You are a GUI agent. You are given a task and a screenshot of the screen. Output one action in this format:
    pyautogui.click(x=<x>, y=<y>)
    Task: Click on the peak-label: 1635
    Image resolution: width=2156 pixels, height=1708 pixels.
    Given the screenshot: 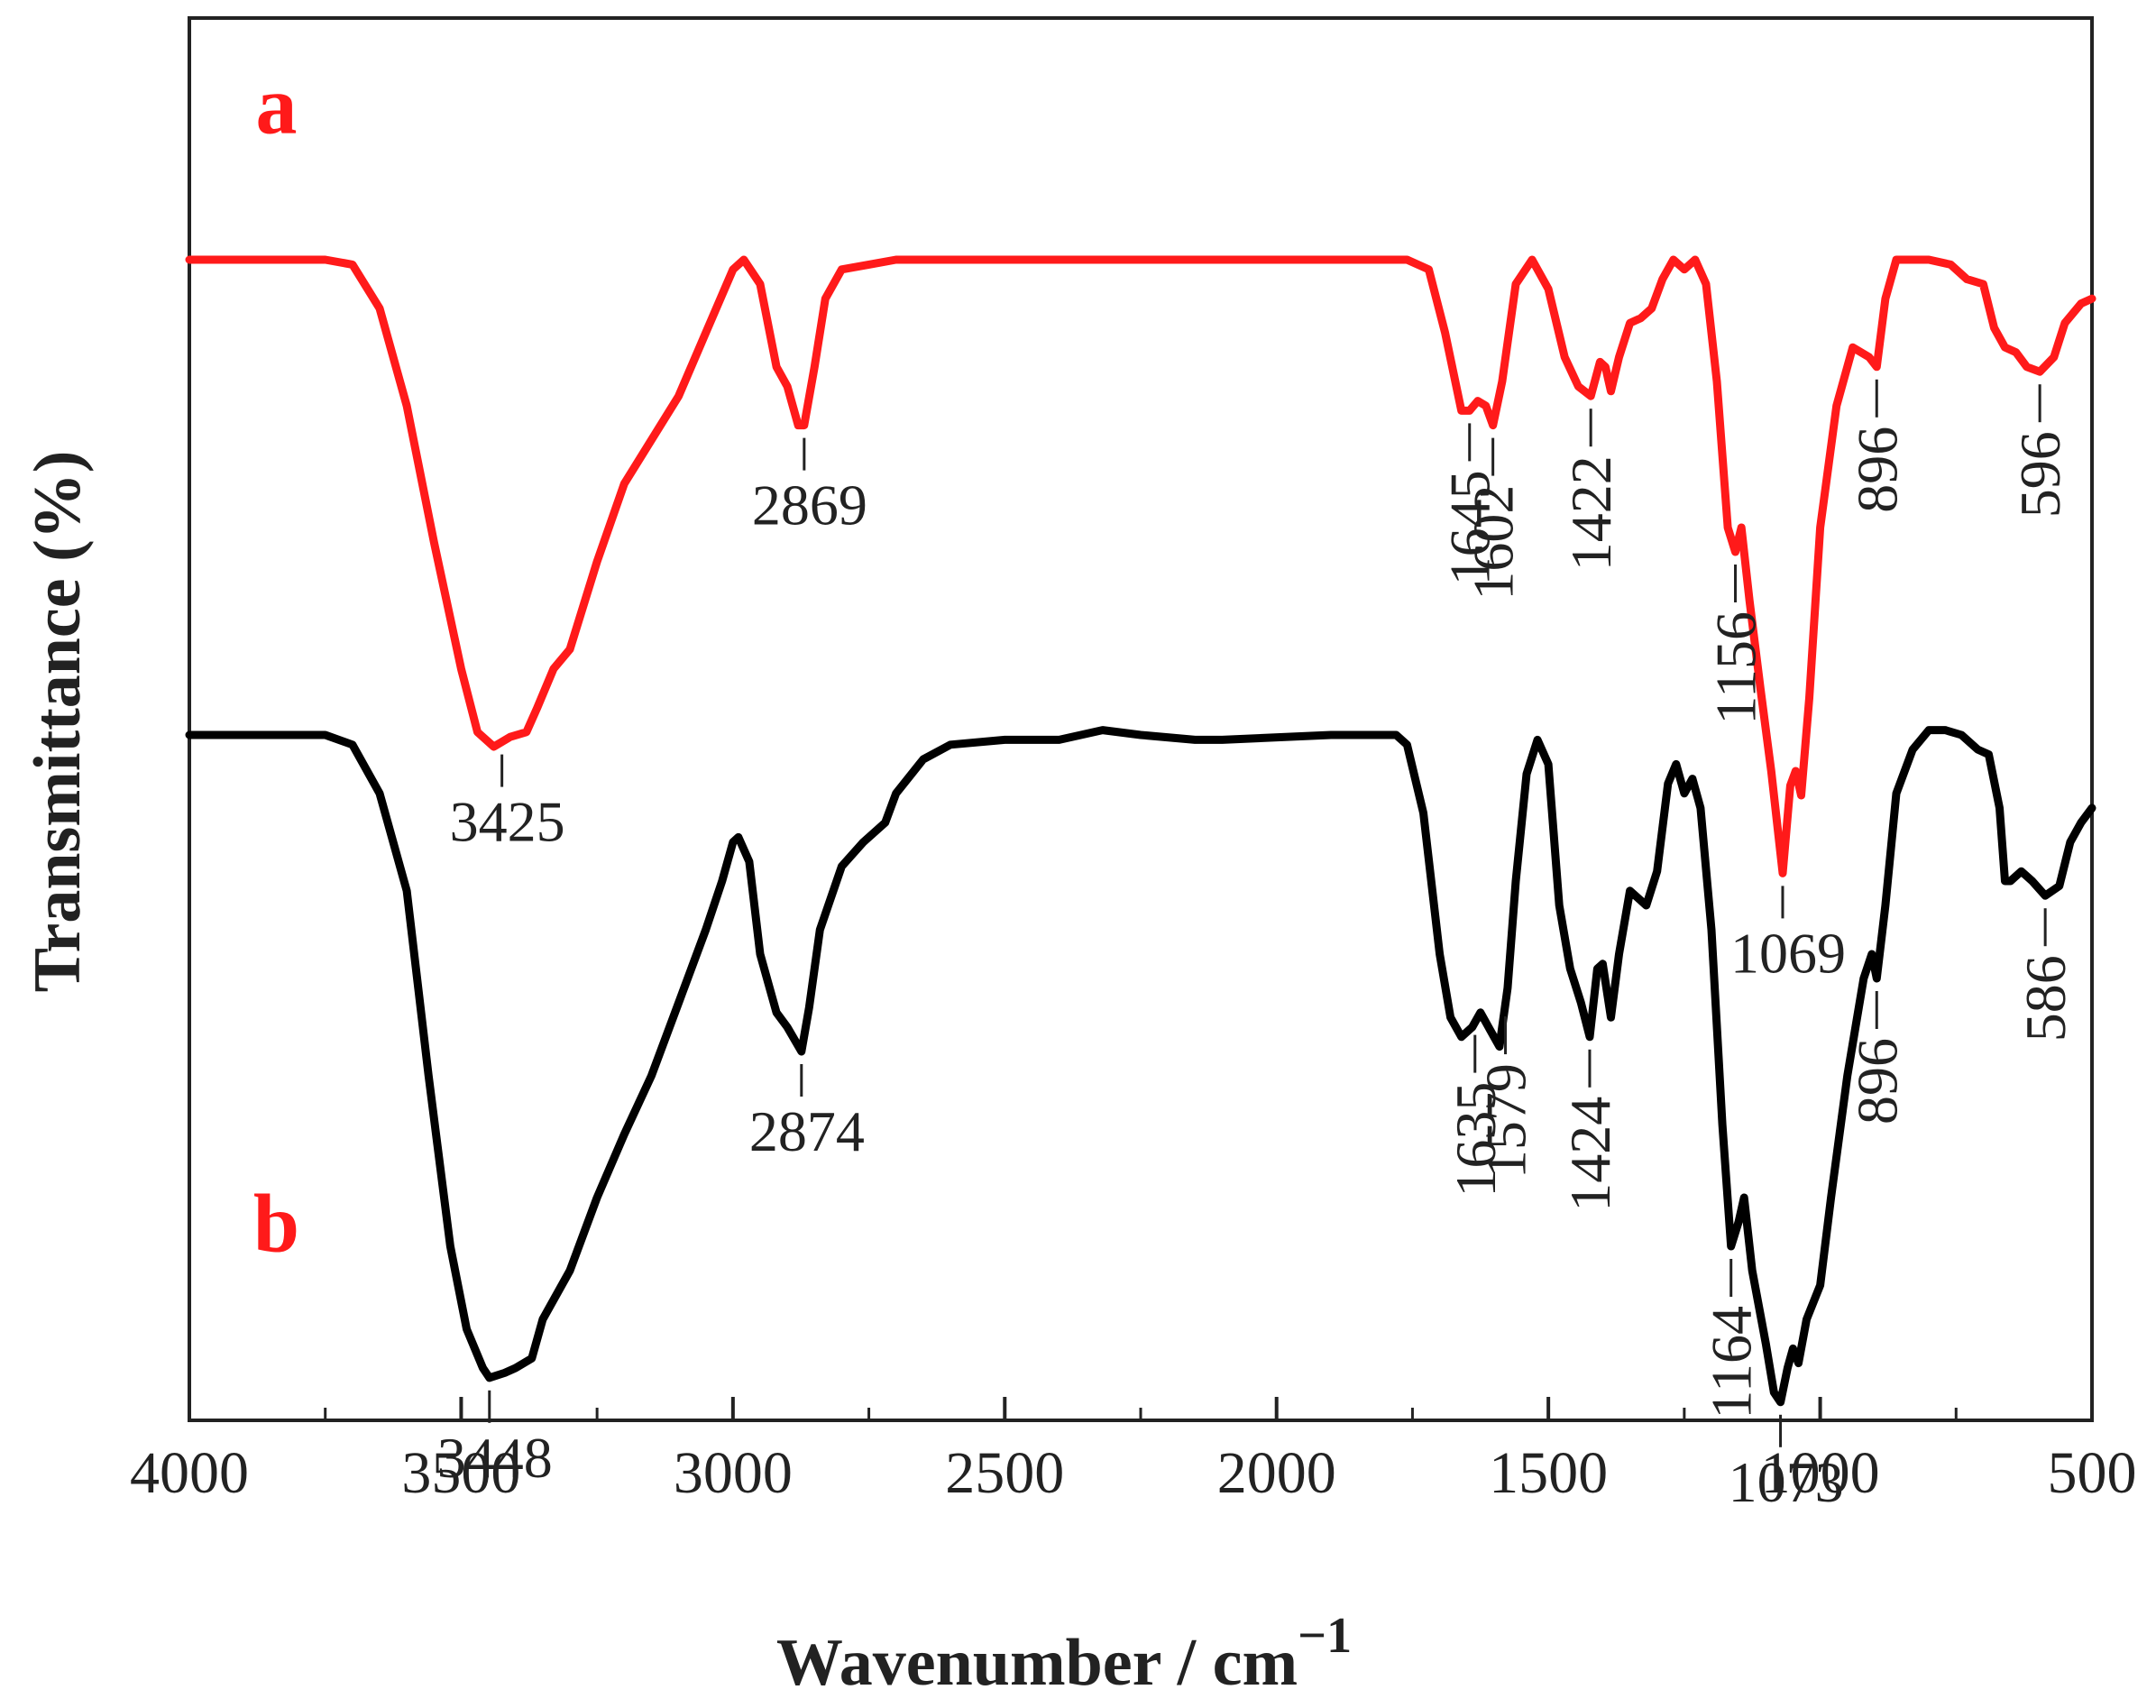 What is the action you would take?
    pyautogui.click(x=1476, y=1140)
    